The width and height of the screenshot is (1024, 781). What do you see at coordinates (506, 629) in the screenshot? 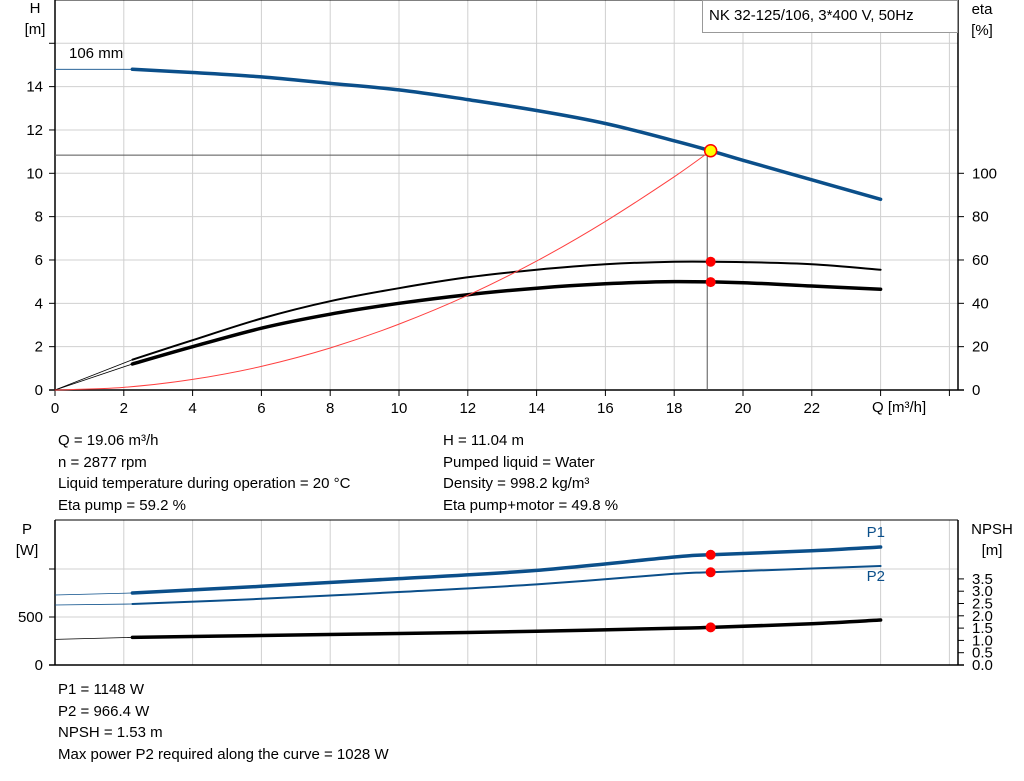
I see `npsh-curve` at bounding box center [506, 629].